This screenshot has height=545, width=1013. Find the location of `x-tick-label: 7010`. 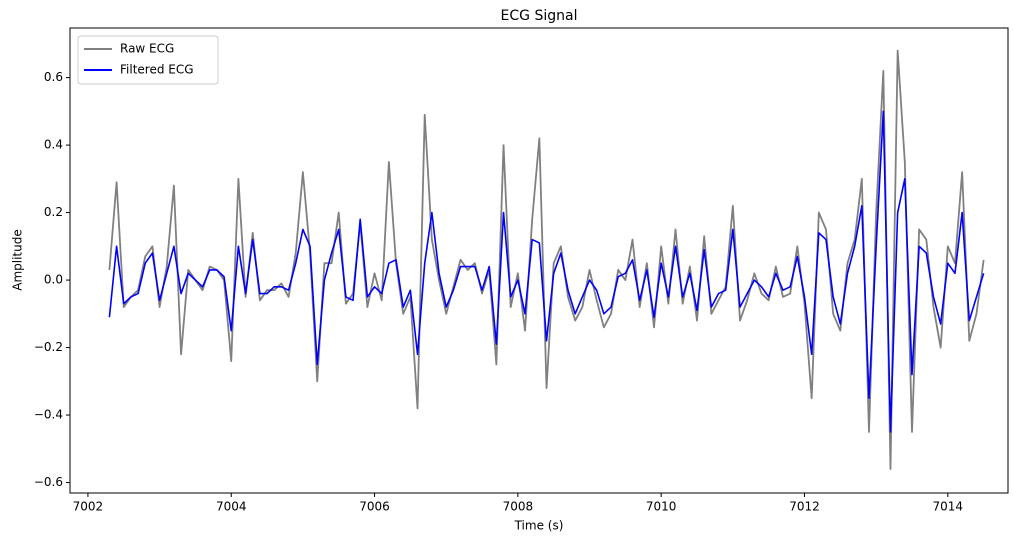

x-tick-label: 7010 is located at coordinates (661, 507).